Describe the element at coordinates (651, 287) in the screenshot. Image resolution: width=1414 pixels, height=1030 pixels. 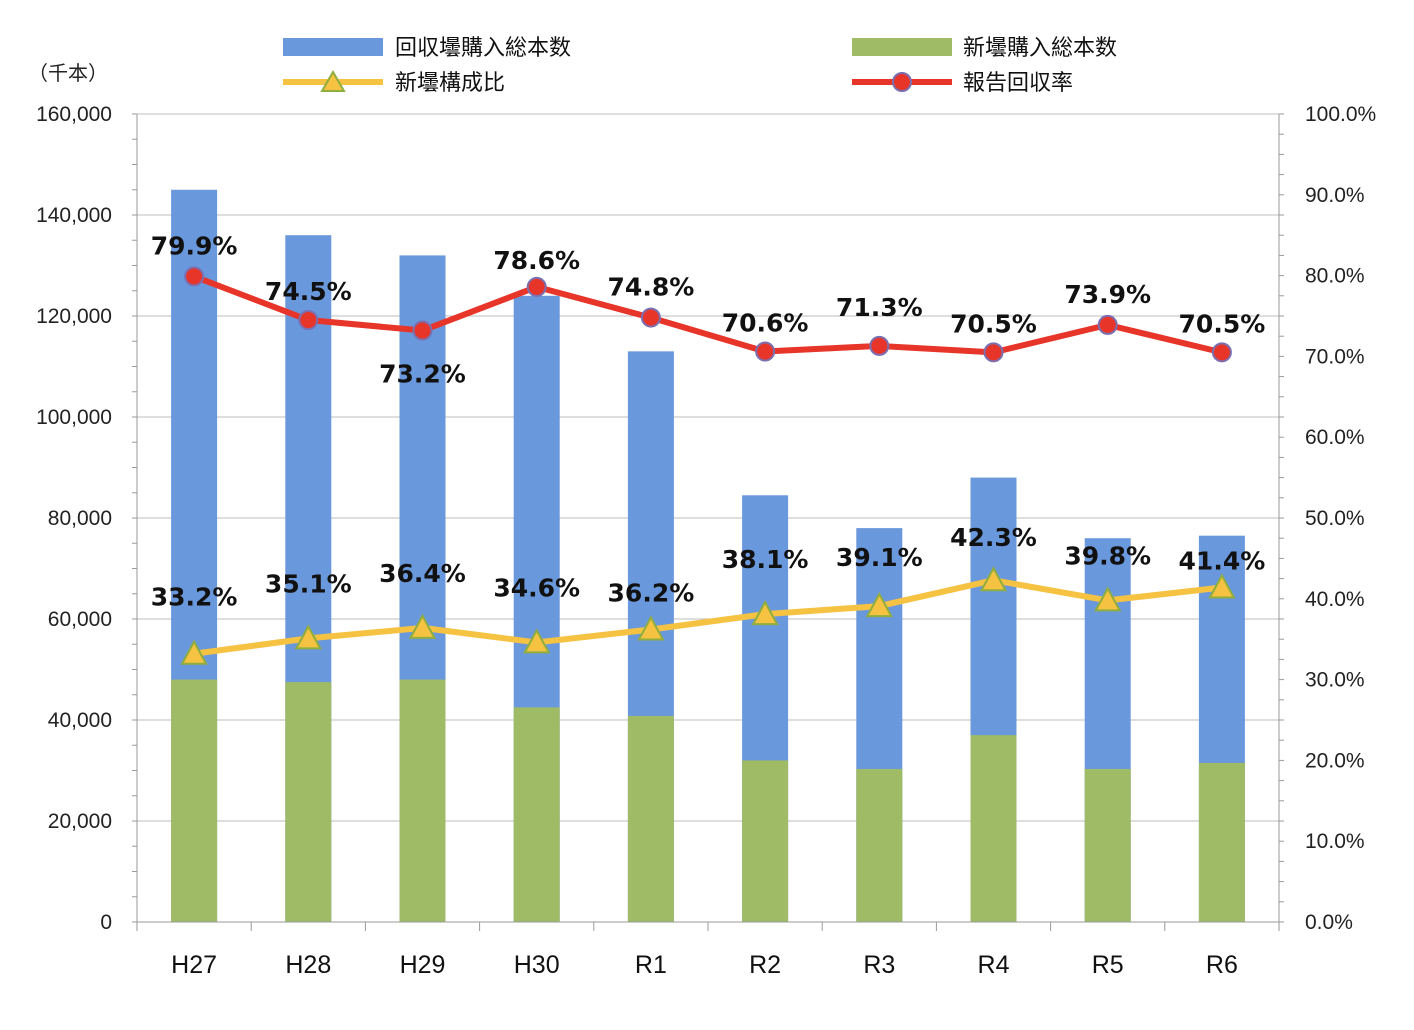
I see `data-label-recovery-rate: 74.8%` at that location.